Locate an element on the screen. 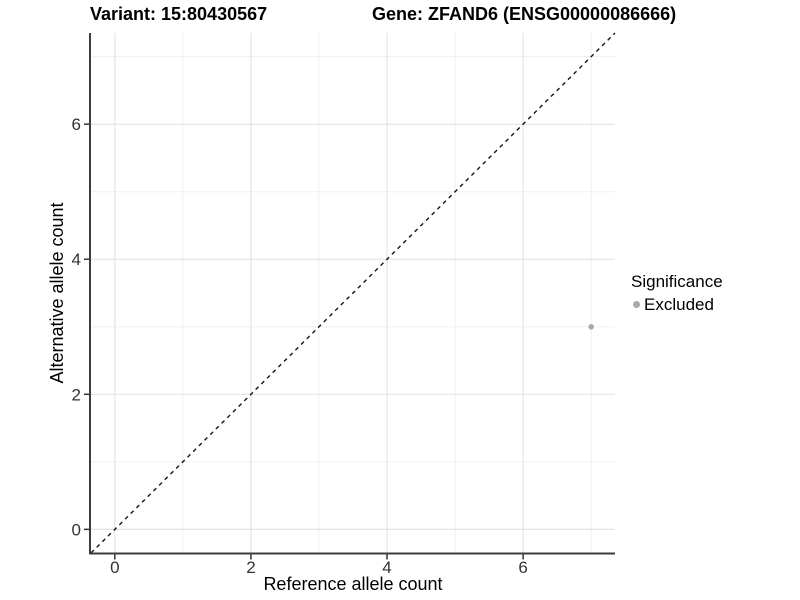 This screenshot has height=600, width=800. x-tick-label: 0 is located at coordinates (114, 567).